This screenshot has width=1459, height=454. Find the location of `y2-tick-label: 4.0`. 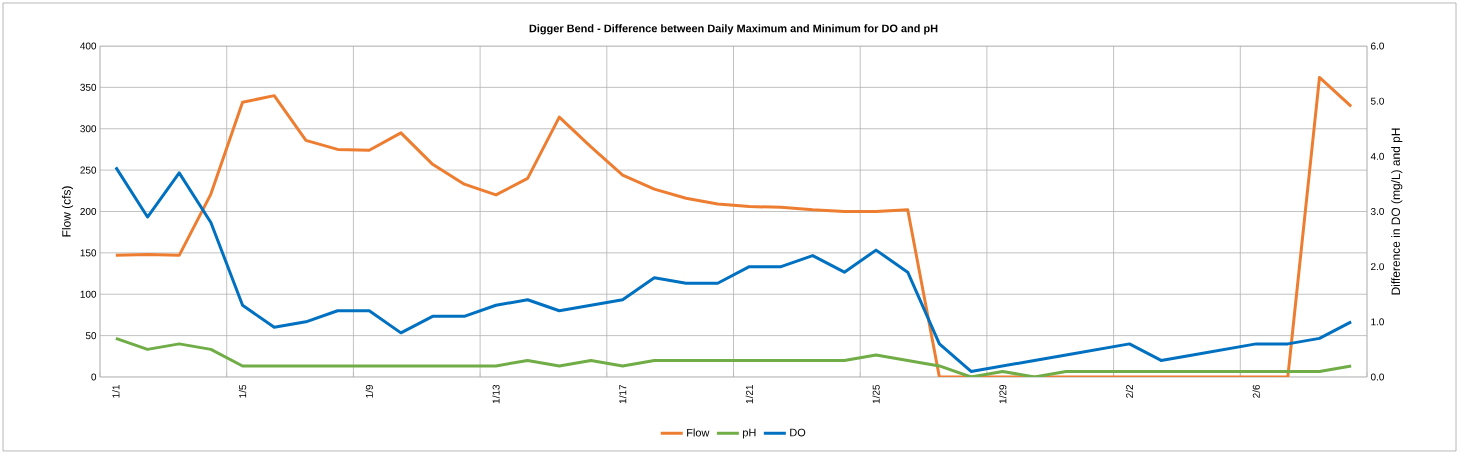

y2-tick-label: 4.0 is located at coordinates (1377, 156).